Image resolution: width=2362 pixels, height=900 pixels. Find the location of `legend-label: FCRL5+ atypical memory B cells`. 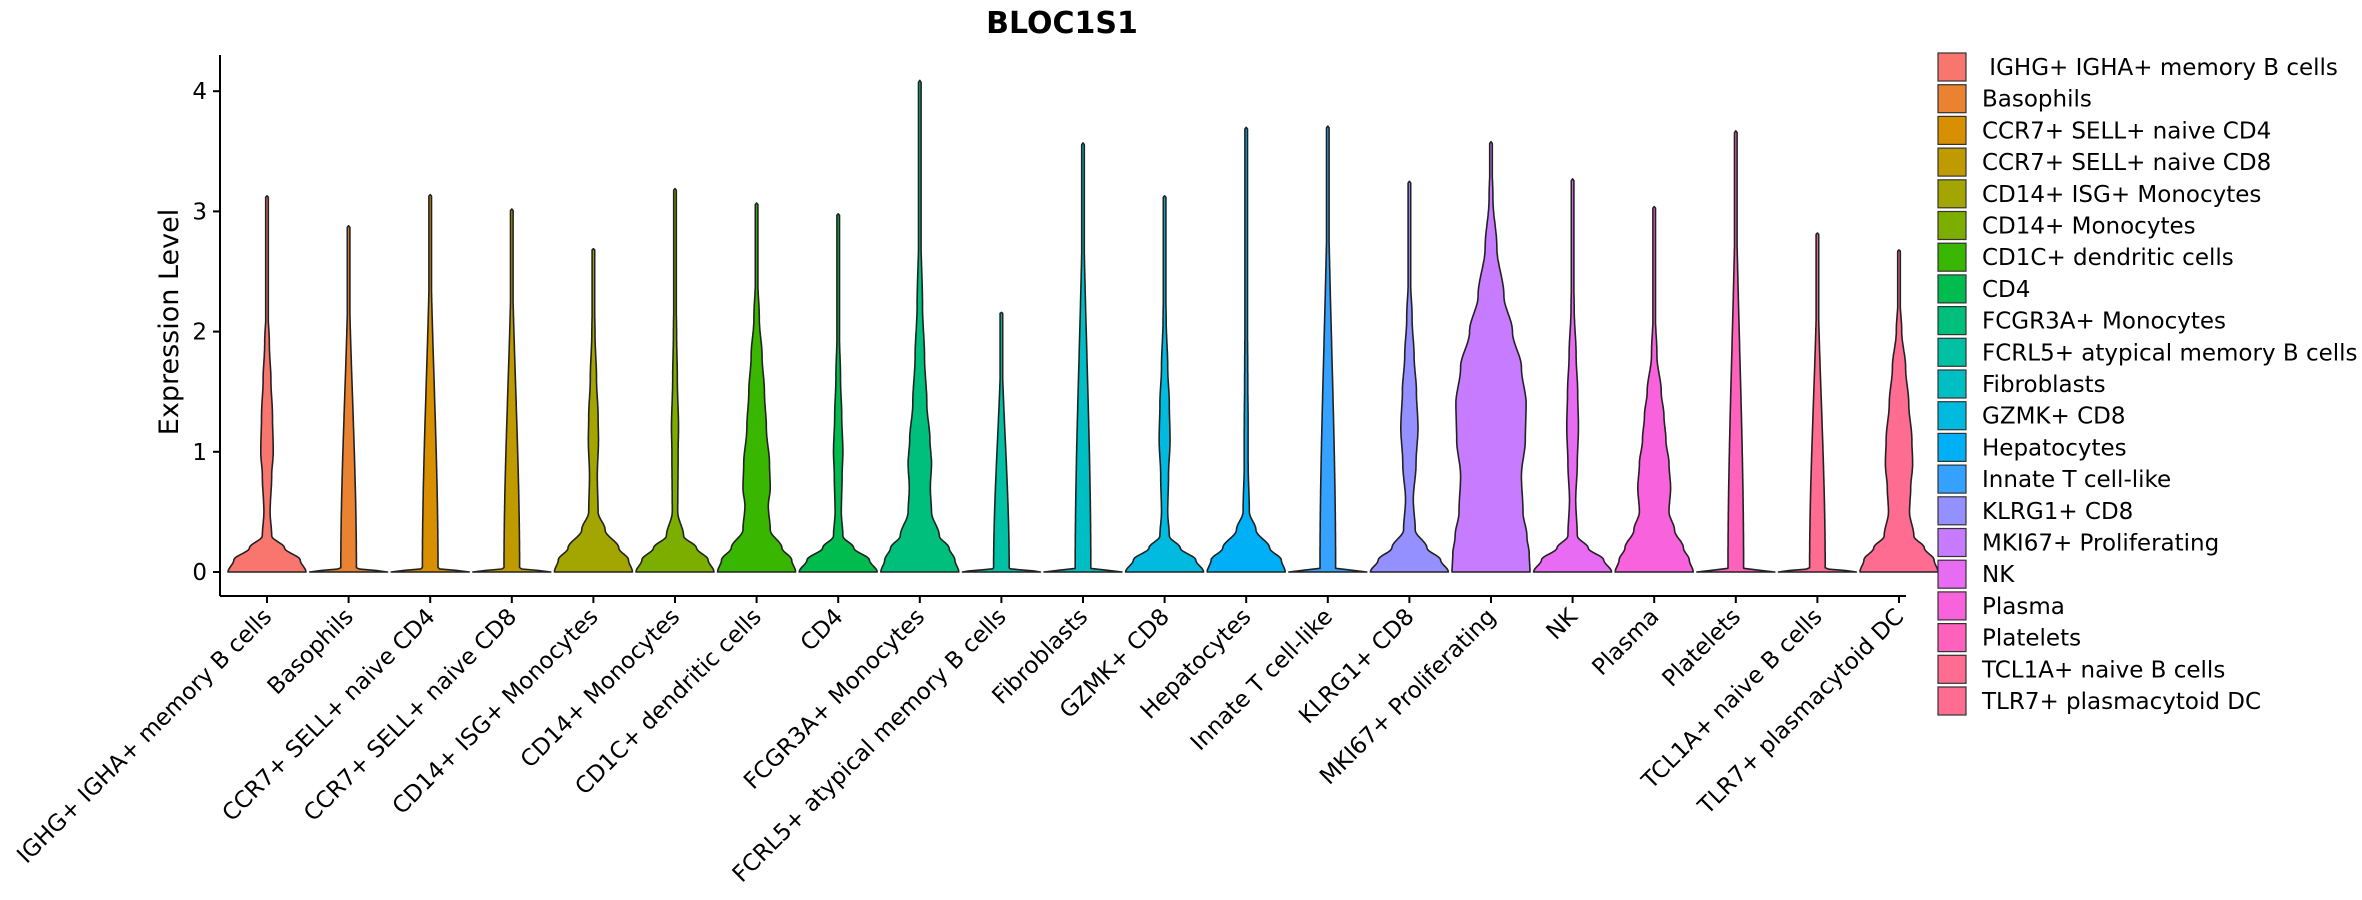

legend-label: FCRL5+ atypical memory B cells is located at coordinates (2170, 353).